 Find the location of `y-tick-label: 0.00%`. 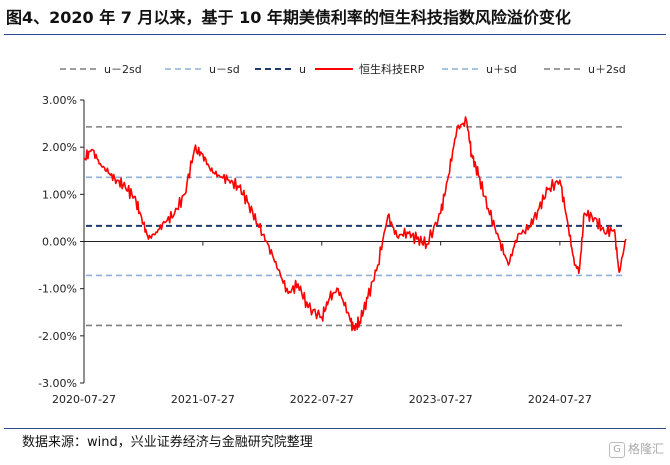

y-tick-label: 0.00% is located at coordinates (59, 242).